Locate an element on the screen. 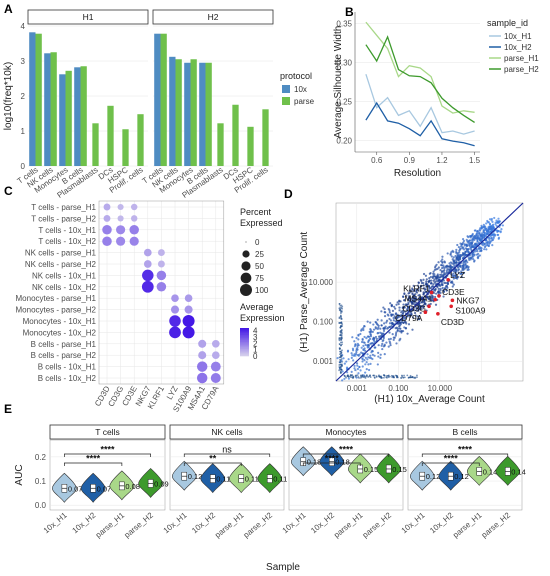  e-median-label: 0.12 is located at coordinates (433, 476).